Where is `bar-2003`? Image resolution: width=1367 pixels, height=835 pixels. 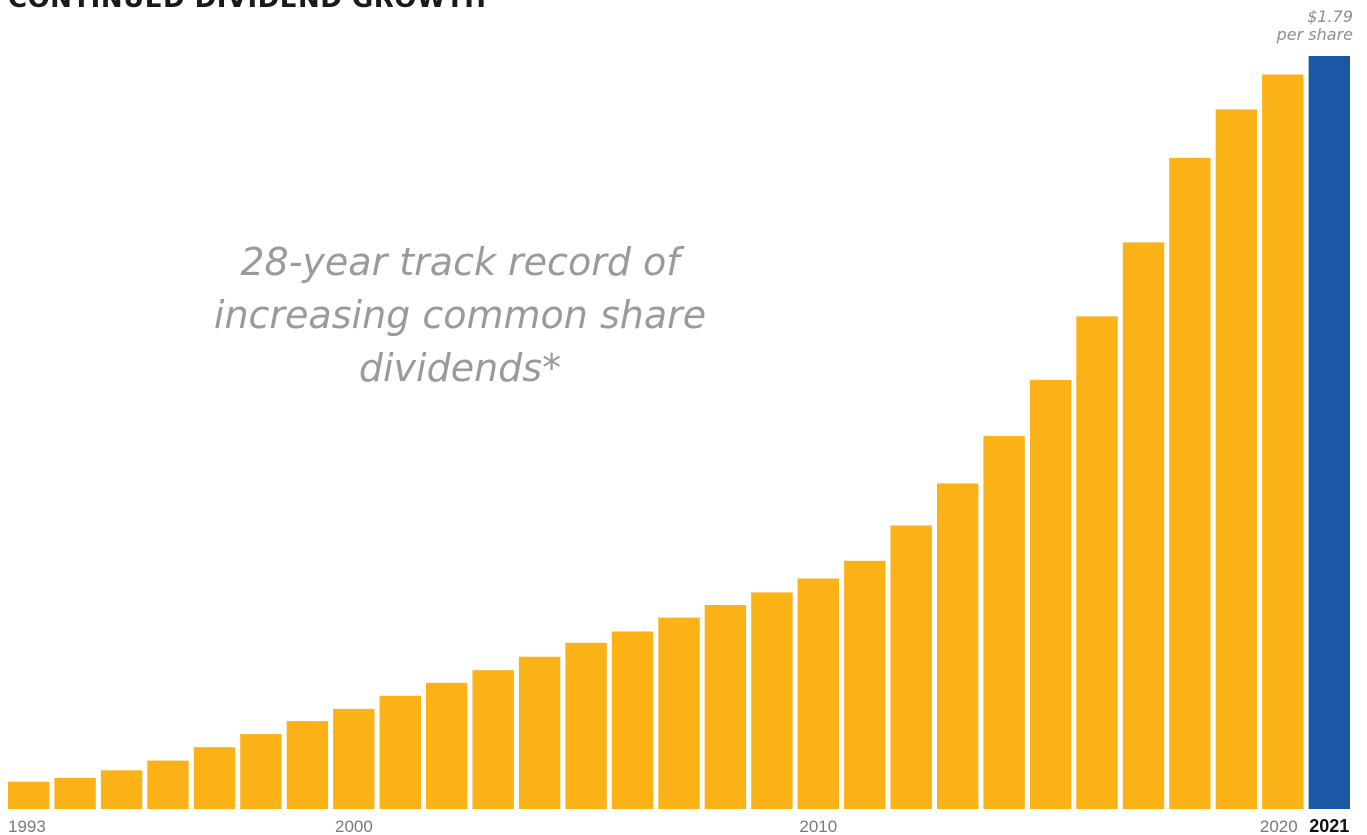
bar-2003 is located at coordinates (493, 739).